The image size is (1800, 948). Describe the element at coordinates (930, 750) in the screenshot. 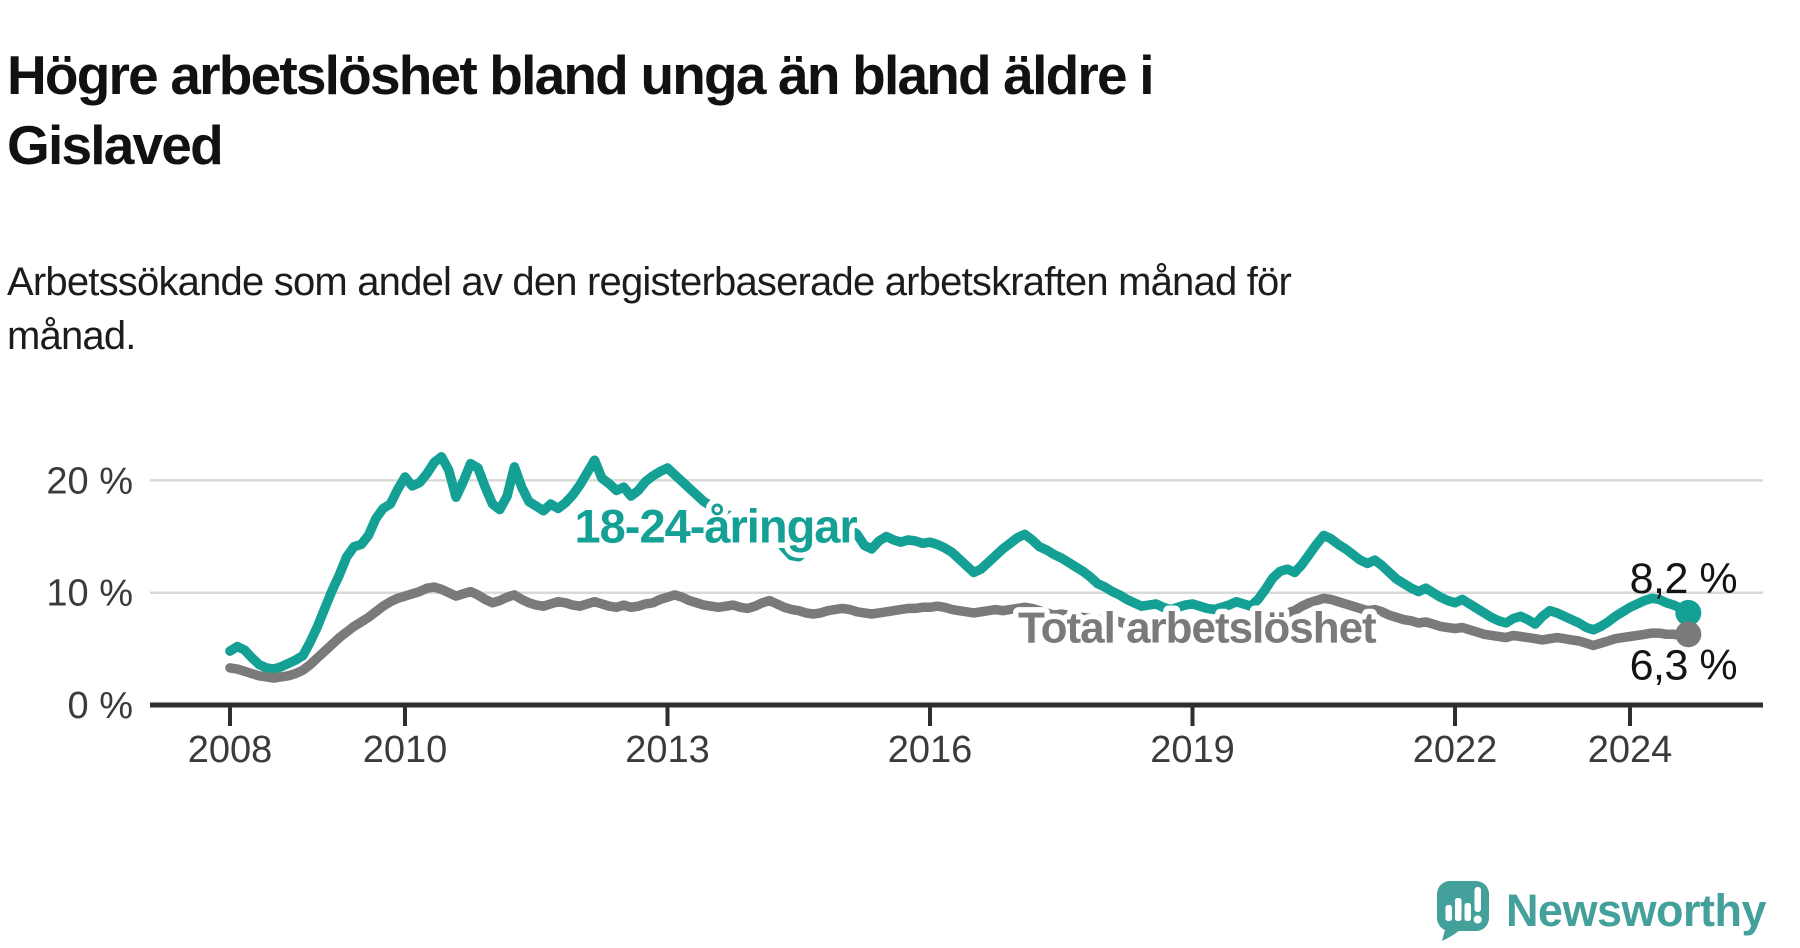

I see `x-axis-tick-label: 2016` at that location.